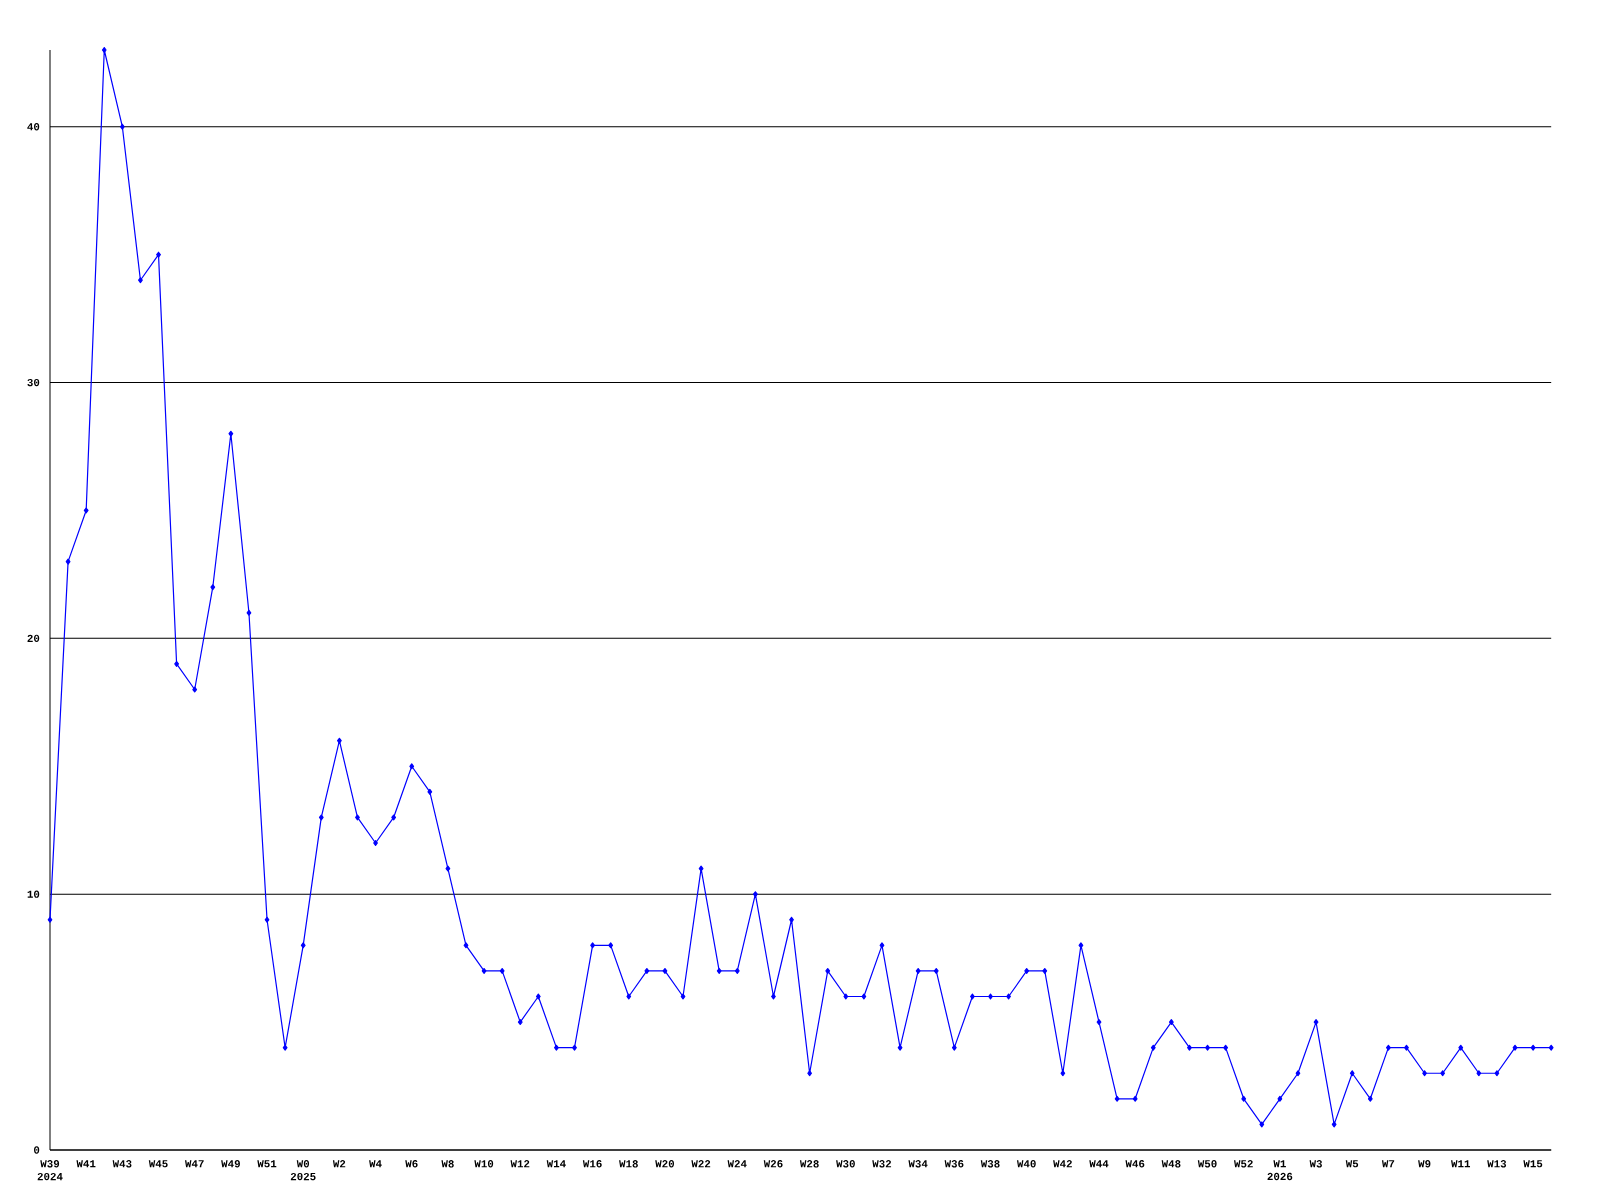 This screenshot has height=1200, width=1600. Describe the element at coordinates (845, 1164) in the screenshot. I see `x-tick-label: W30` at that location.